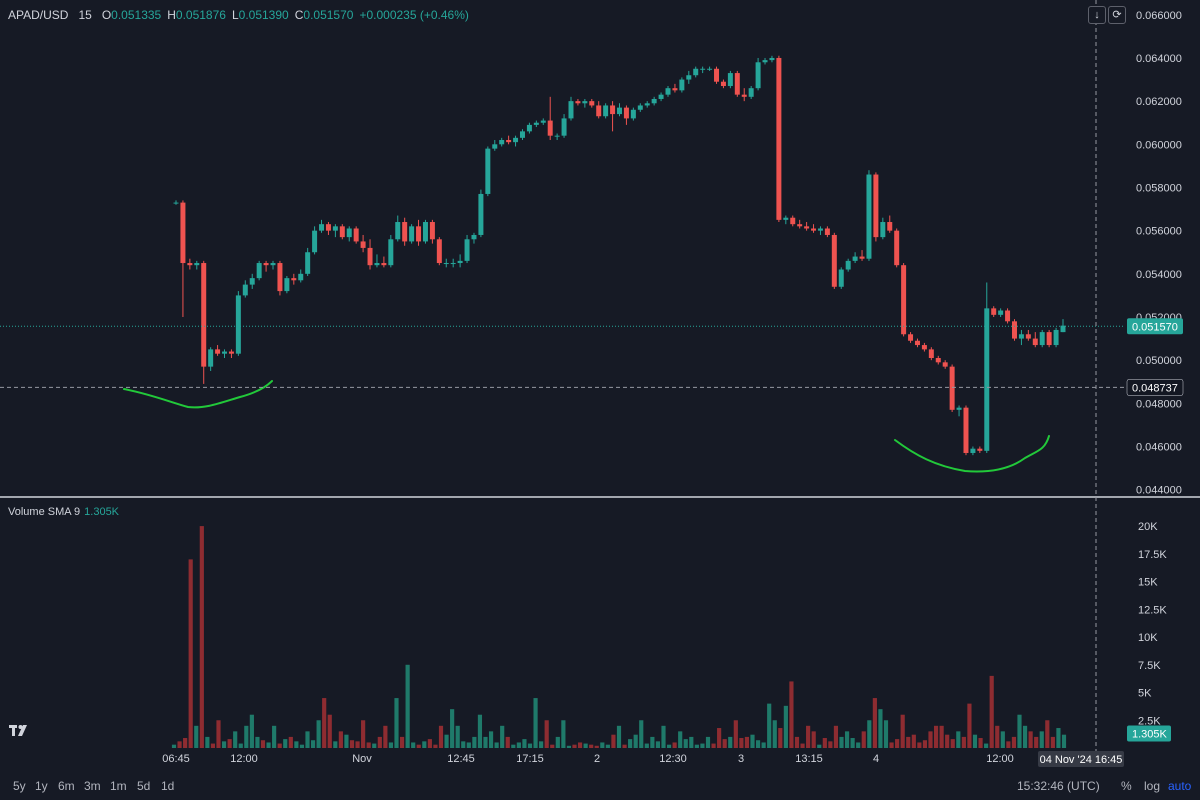  Describe the element at coordinates (328, 15) in the screenshot. I see `close-value: 0.051570` at that location.